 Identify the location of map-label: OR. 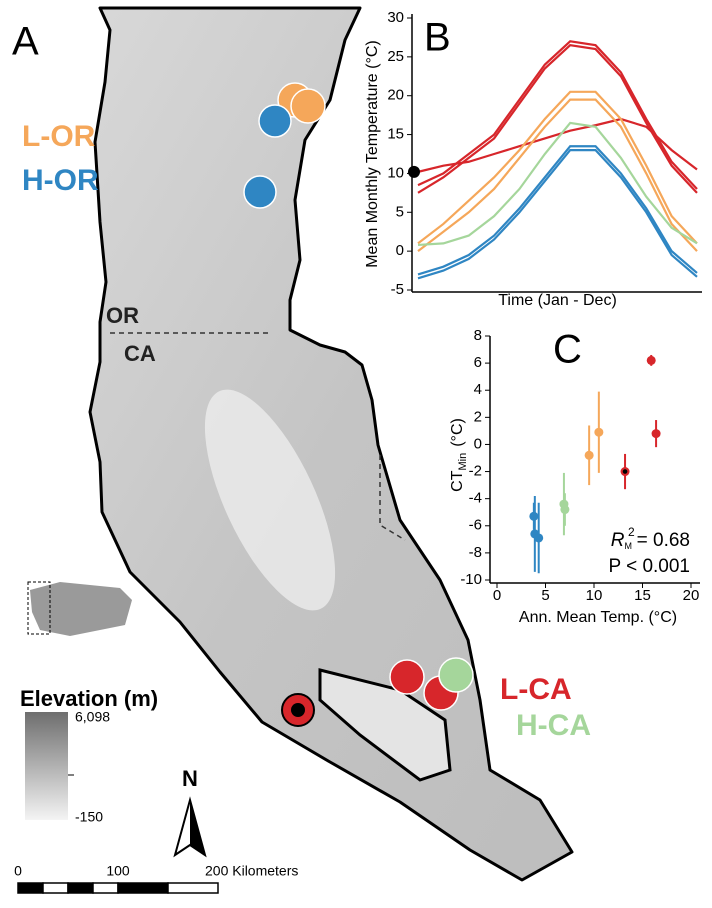
(122, 315).